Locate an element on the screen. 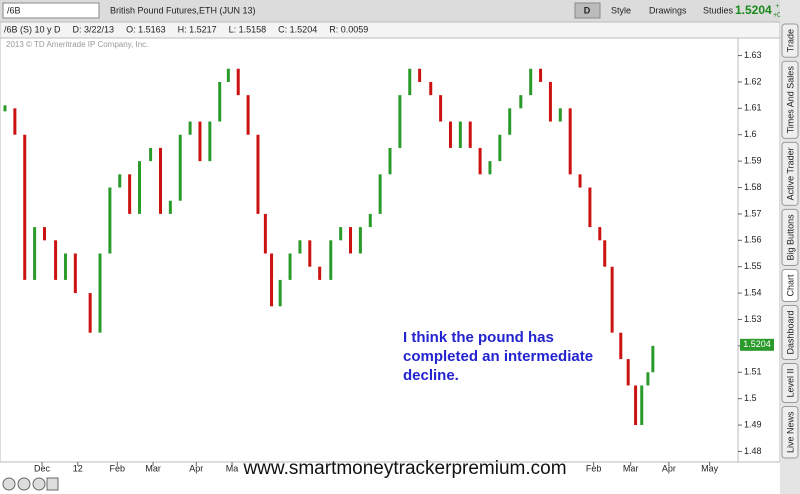 This screenshot has width=800, height=494. side-tab: Times And Sales is located at coordinates (790, 99).